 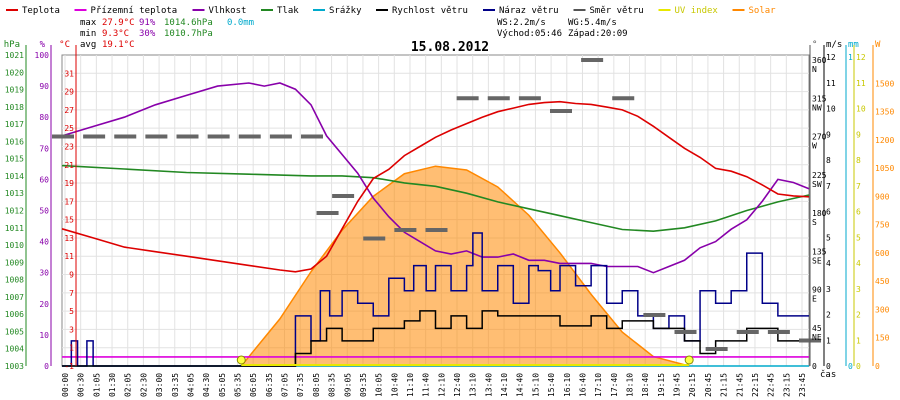 I want to click on wind-dir-tick-label: 90, so click(x=817, y=290).